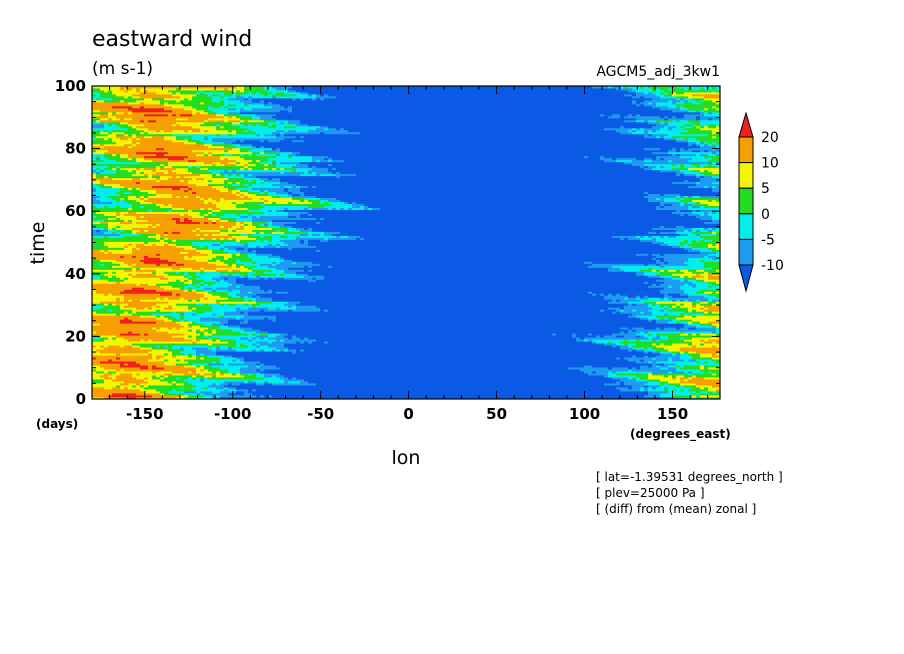  Describe the element at coordinates (38, 243) in the screenshot. I see `y-axis-label: time` at that location.